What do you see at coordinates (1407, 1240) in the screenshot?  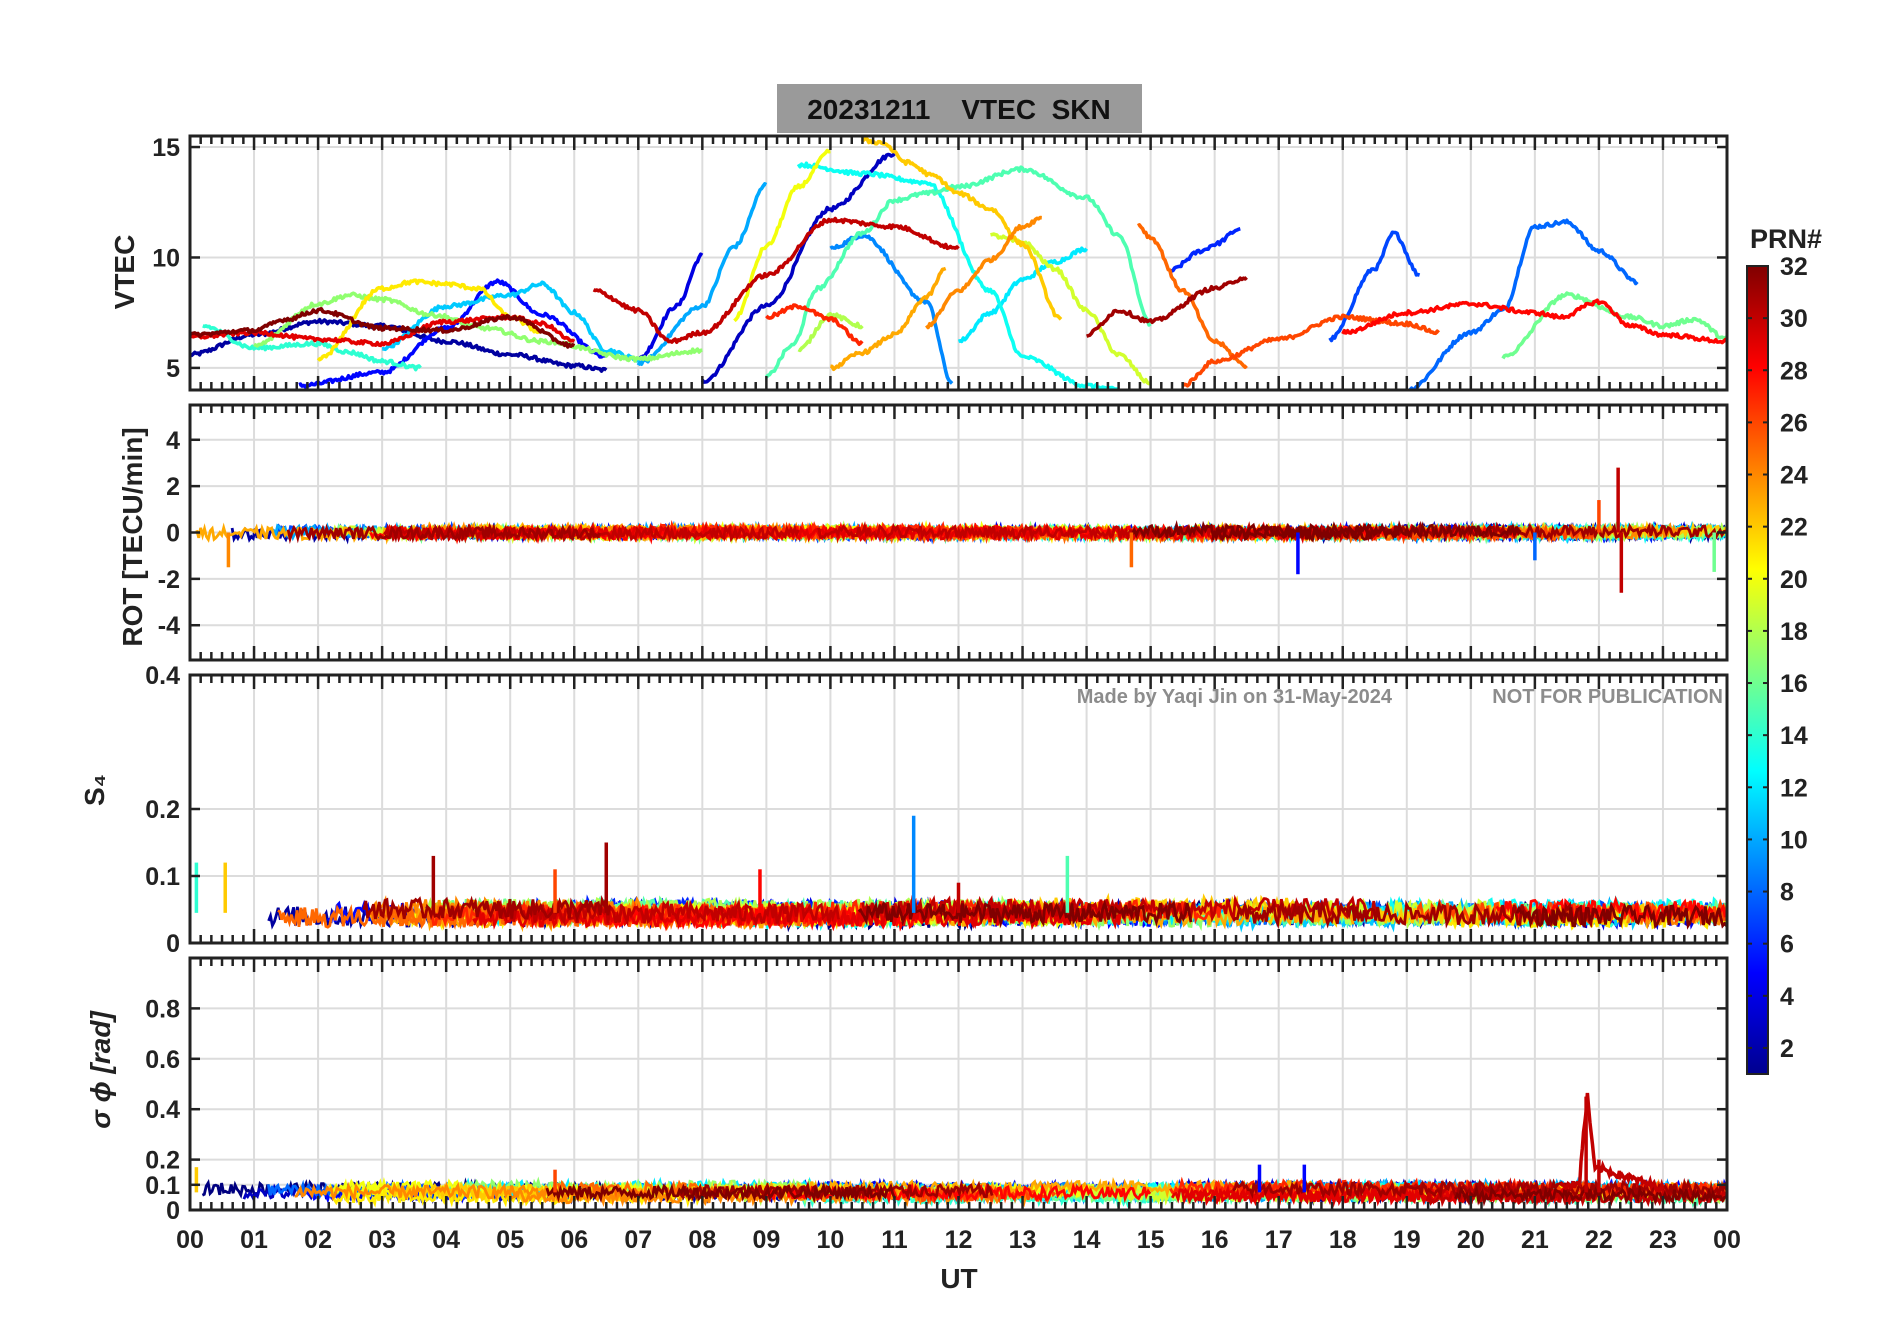 I see `x-tick-label: 19` at bounding box center [1407, 1240].